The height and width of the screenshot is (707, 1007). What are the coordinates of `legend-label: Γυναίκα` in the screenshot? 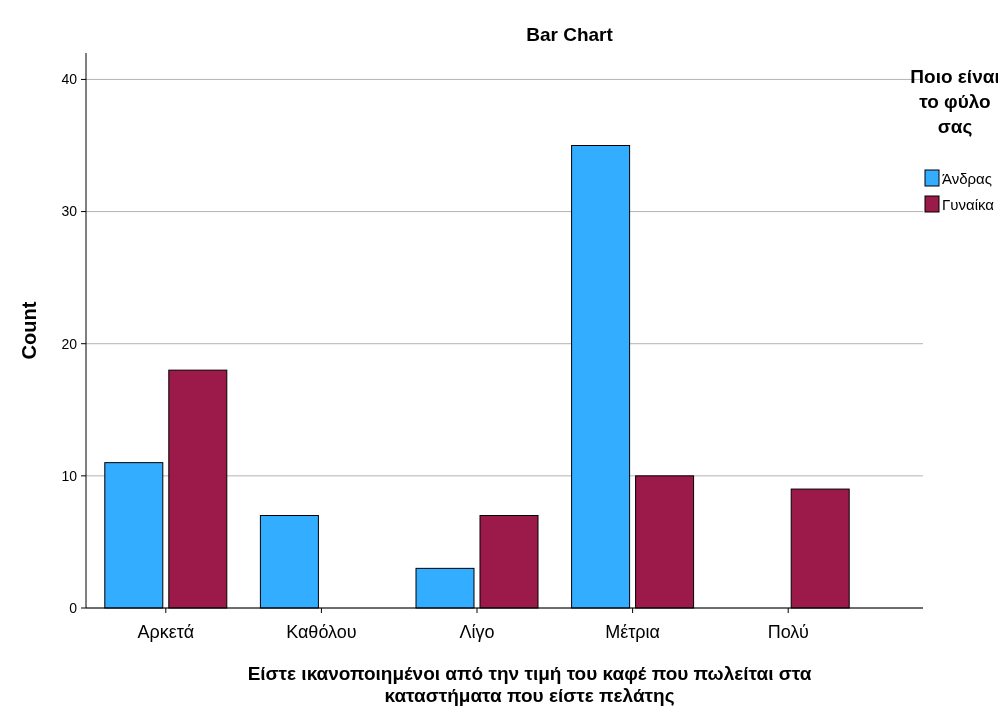 It's located at (968, 204).